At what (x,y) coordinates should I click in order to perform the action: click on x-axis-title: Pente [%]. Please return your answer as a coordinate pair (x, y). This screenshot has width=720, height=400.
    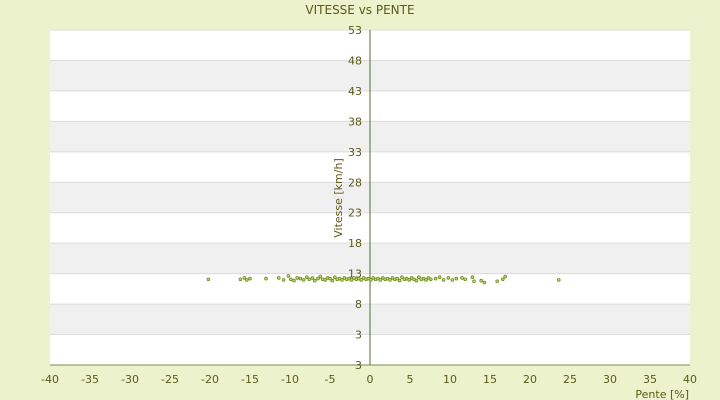
    Looking at the image, I should click on (662, 394).